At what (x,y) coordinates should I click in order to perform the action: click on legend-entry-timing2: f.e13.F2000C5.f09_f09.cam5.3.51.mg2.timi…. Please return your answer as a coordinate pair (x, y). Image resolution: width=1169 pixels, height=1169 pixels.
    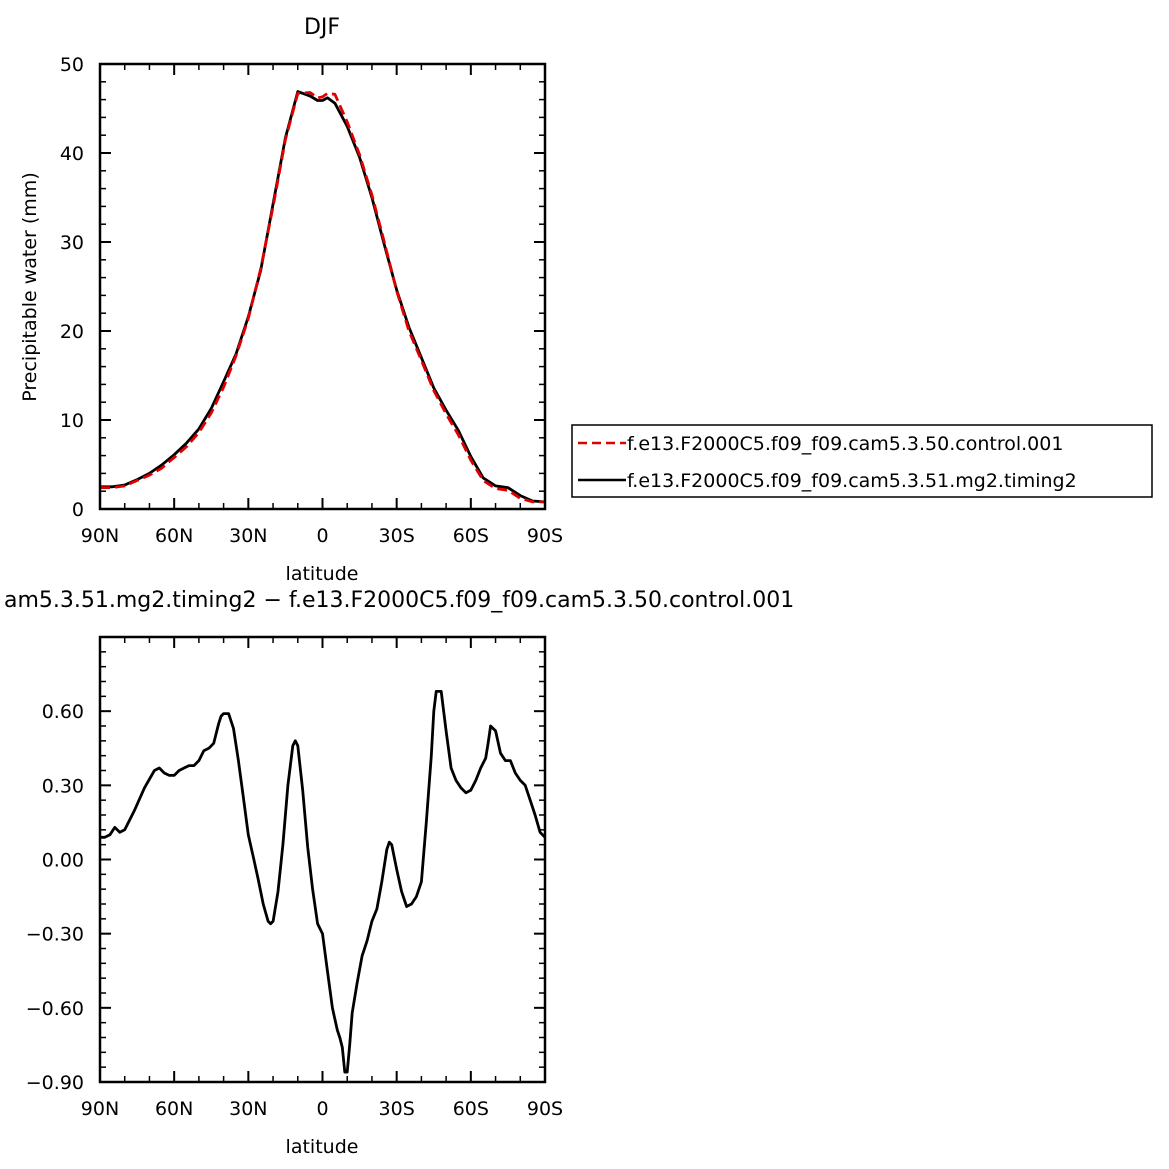
    Looking at the image, I should click on (852, 481).